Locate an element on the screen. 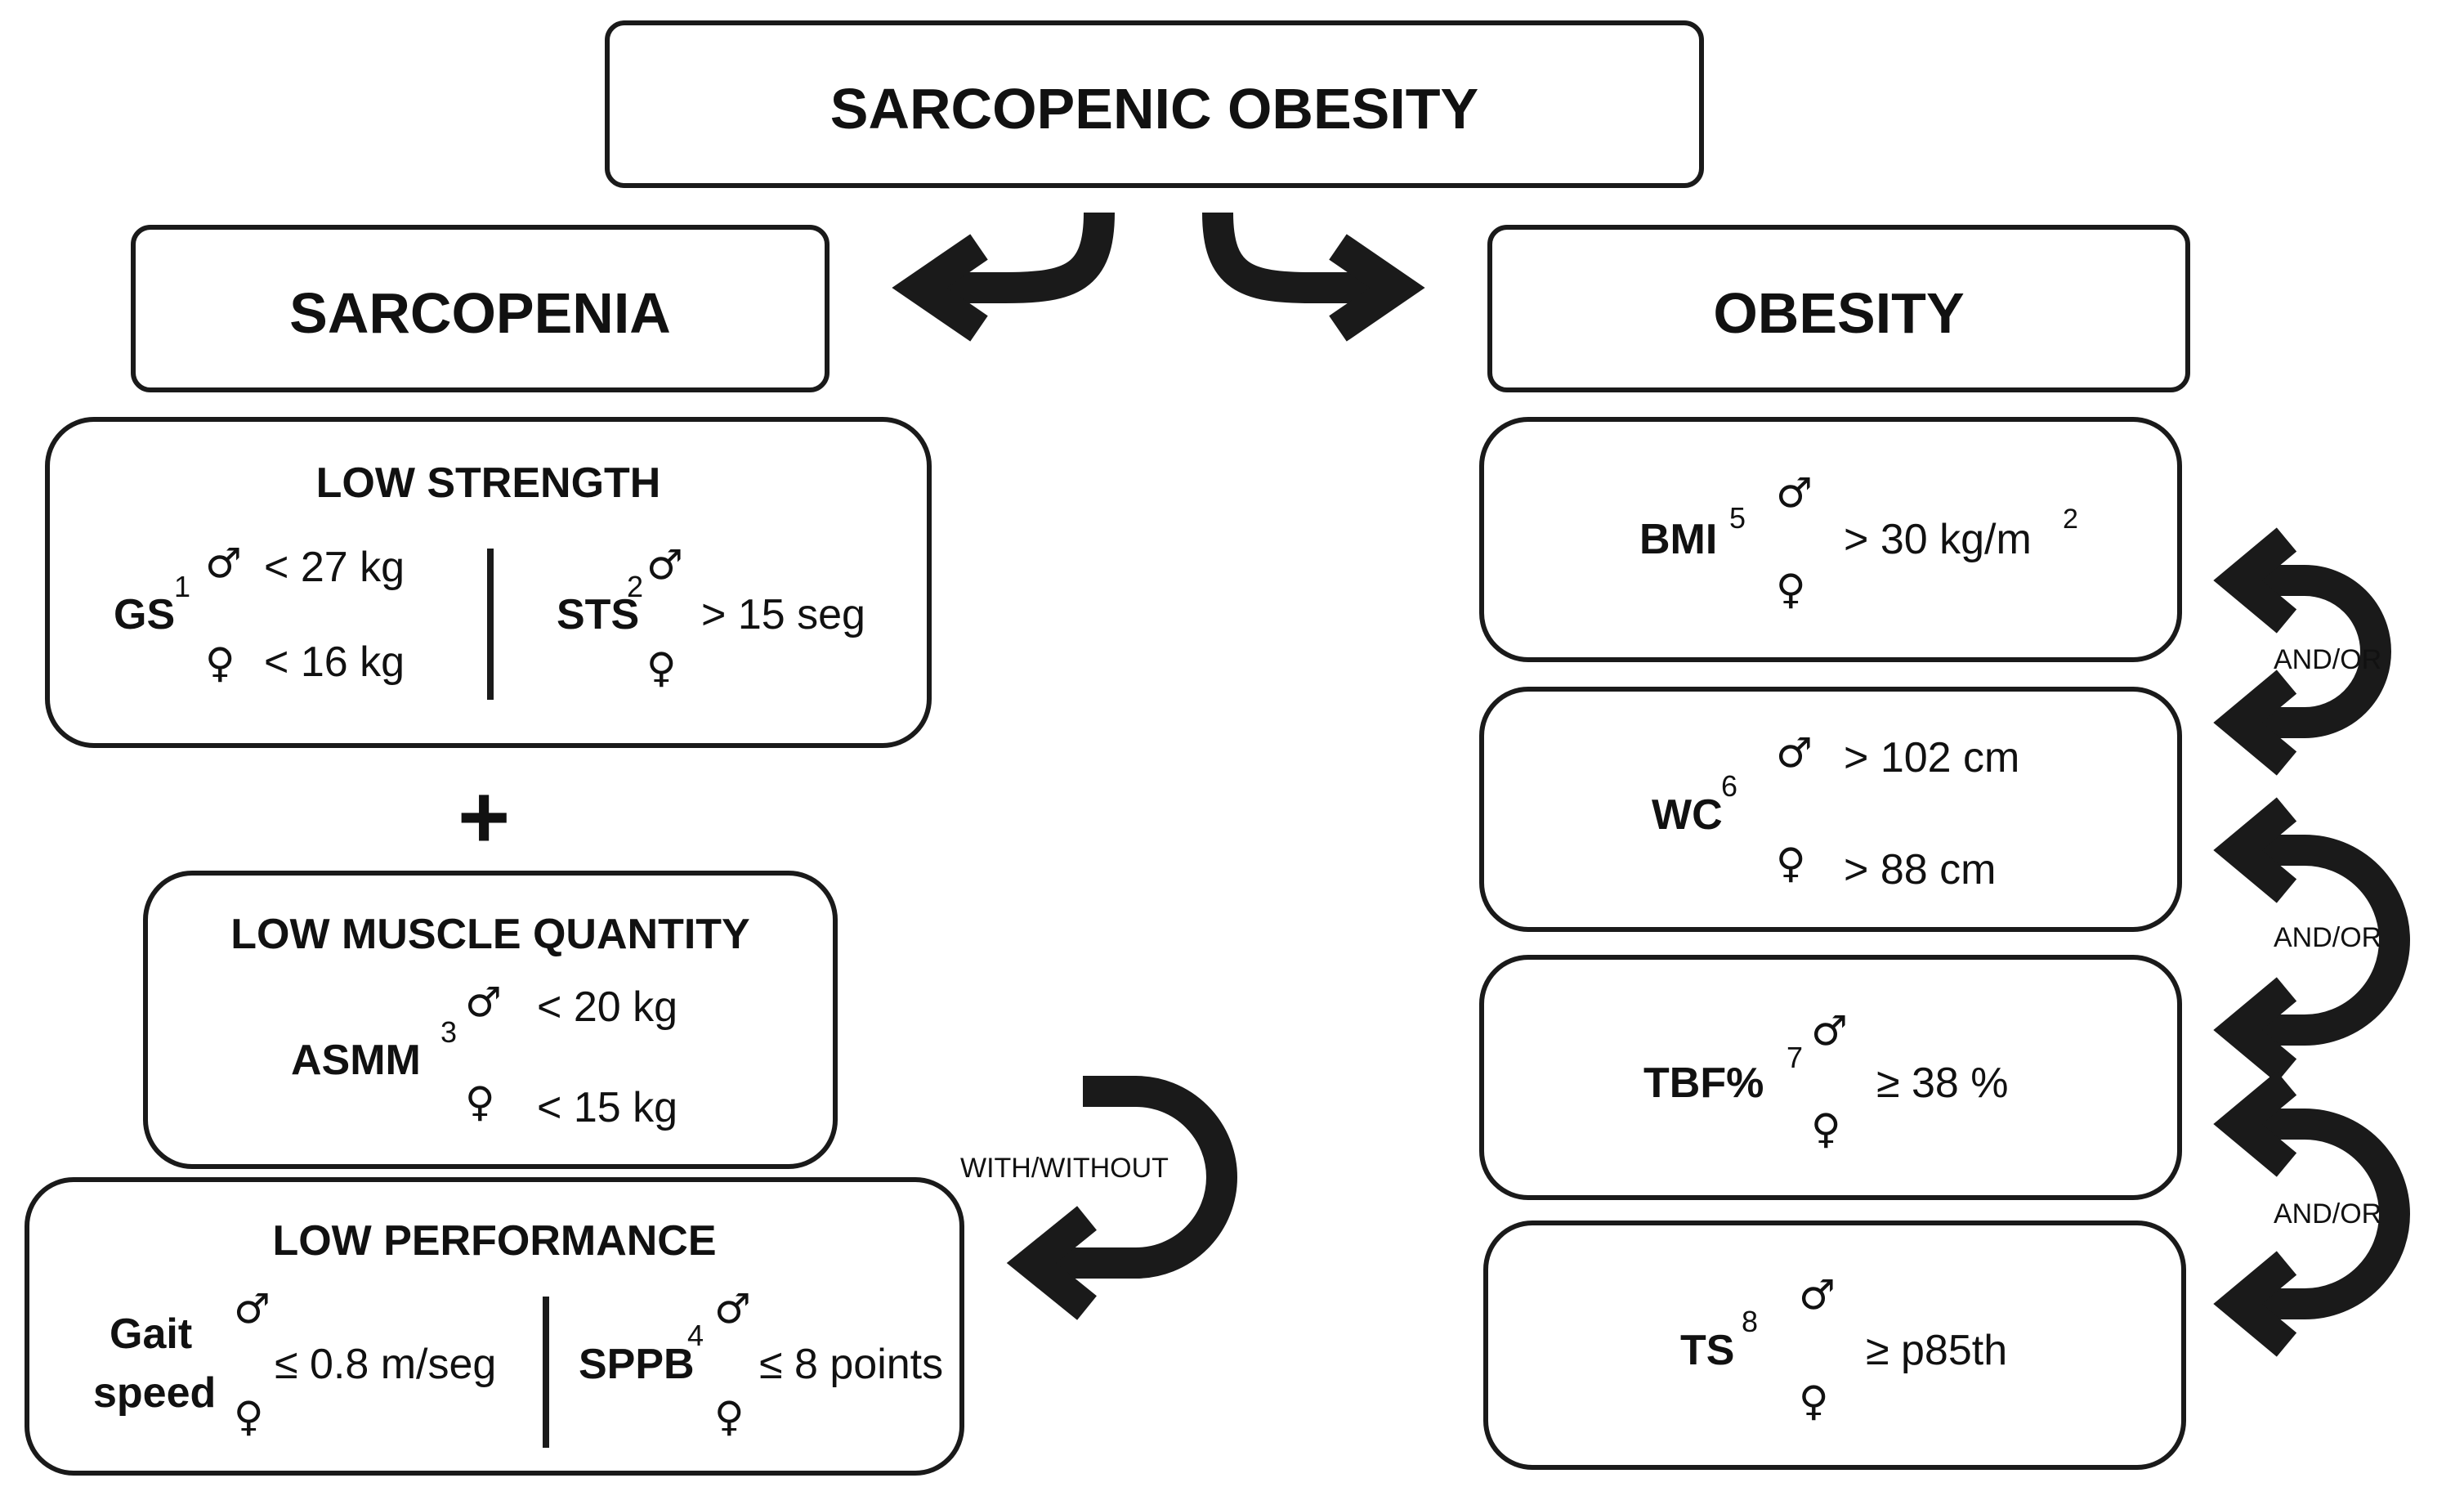  gs-female-value: < 16 kg is located at coordinates (334, 662).